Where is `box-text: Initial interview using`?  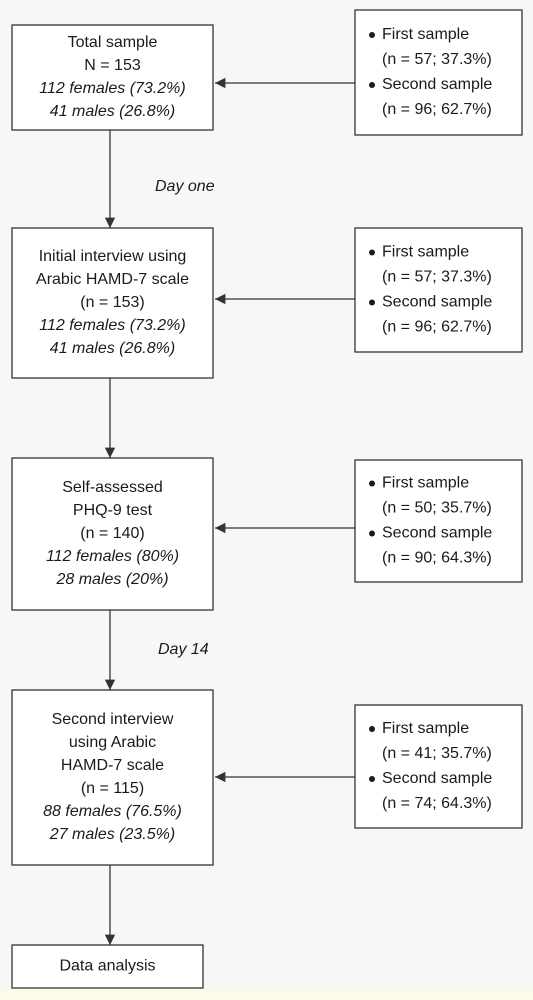
box-text: Initial interview using is located at coordinates (113, 256).